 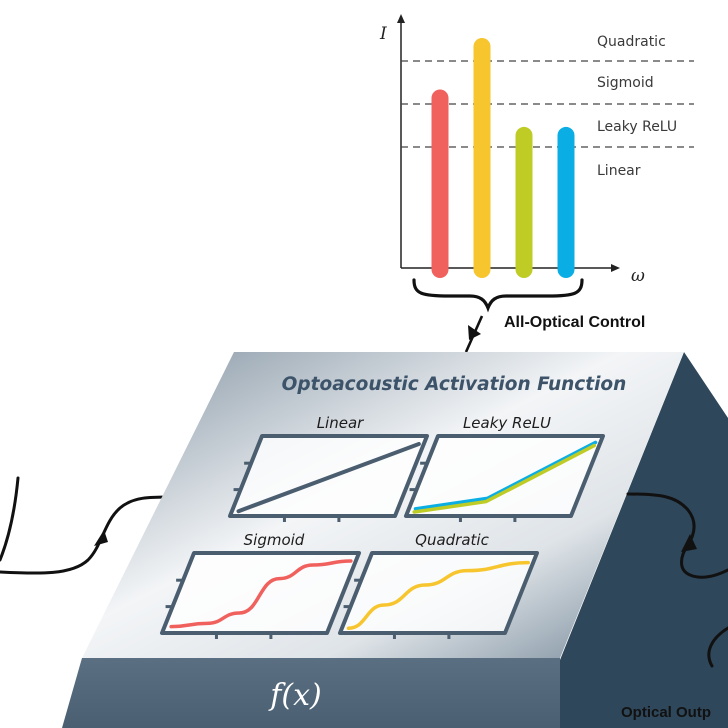 I want to click on level-label-leaky-relu: Leaky ReLU, so click(x=637, y=127).